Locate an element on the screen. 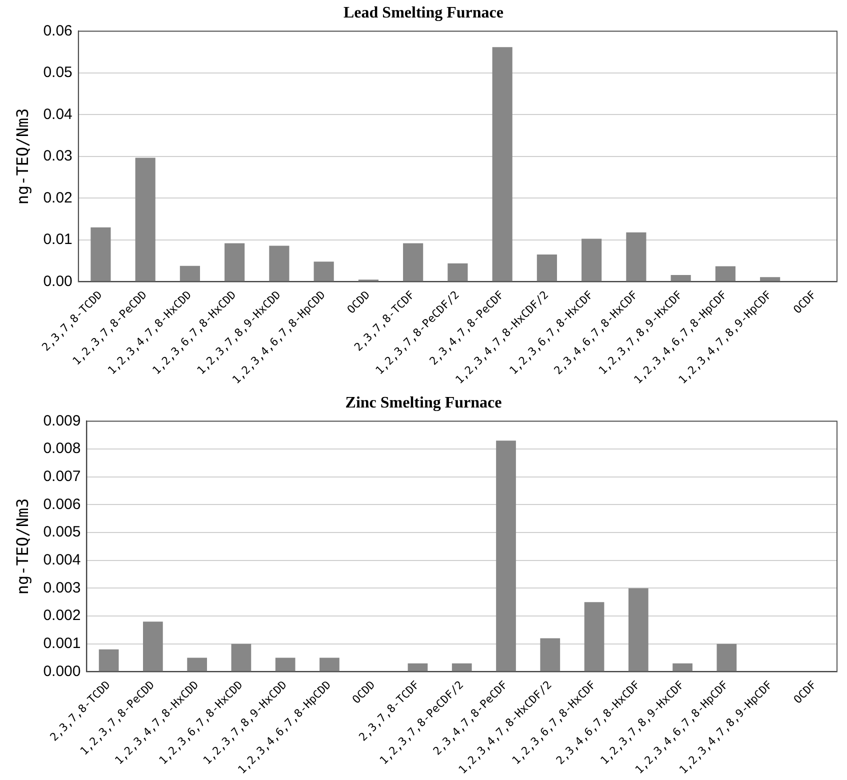  chart-title: Zinc Smelting Furnace is located at coordinates (423, 403).